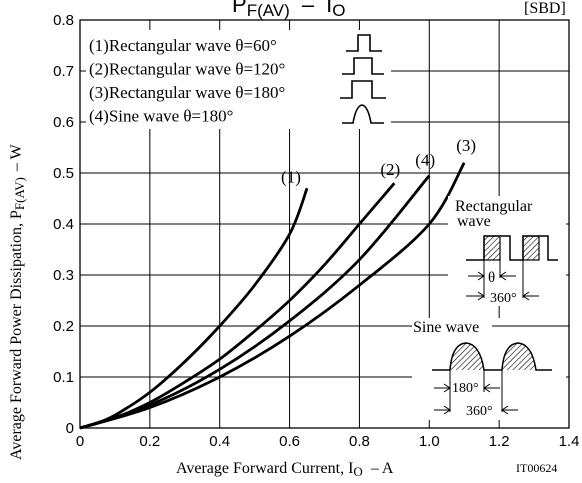 Image resolution: width=582 pixels, height=483 pixels. Describe the element at coordinates (378, 161) in the screenshot. I see `curve-labels: (1) (2) (3) (4)` at that location.